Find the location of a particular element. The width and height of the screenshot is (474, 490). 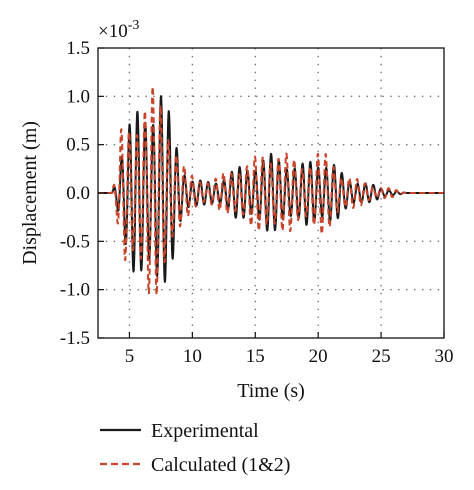

y-axis-label: Displacement (m) is located at coordinates (30, 193).